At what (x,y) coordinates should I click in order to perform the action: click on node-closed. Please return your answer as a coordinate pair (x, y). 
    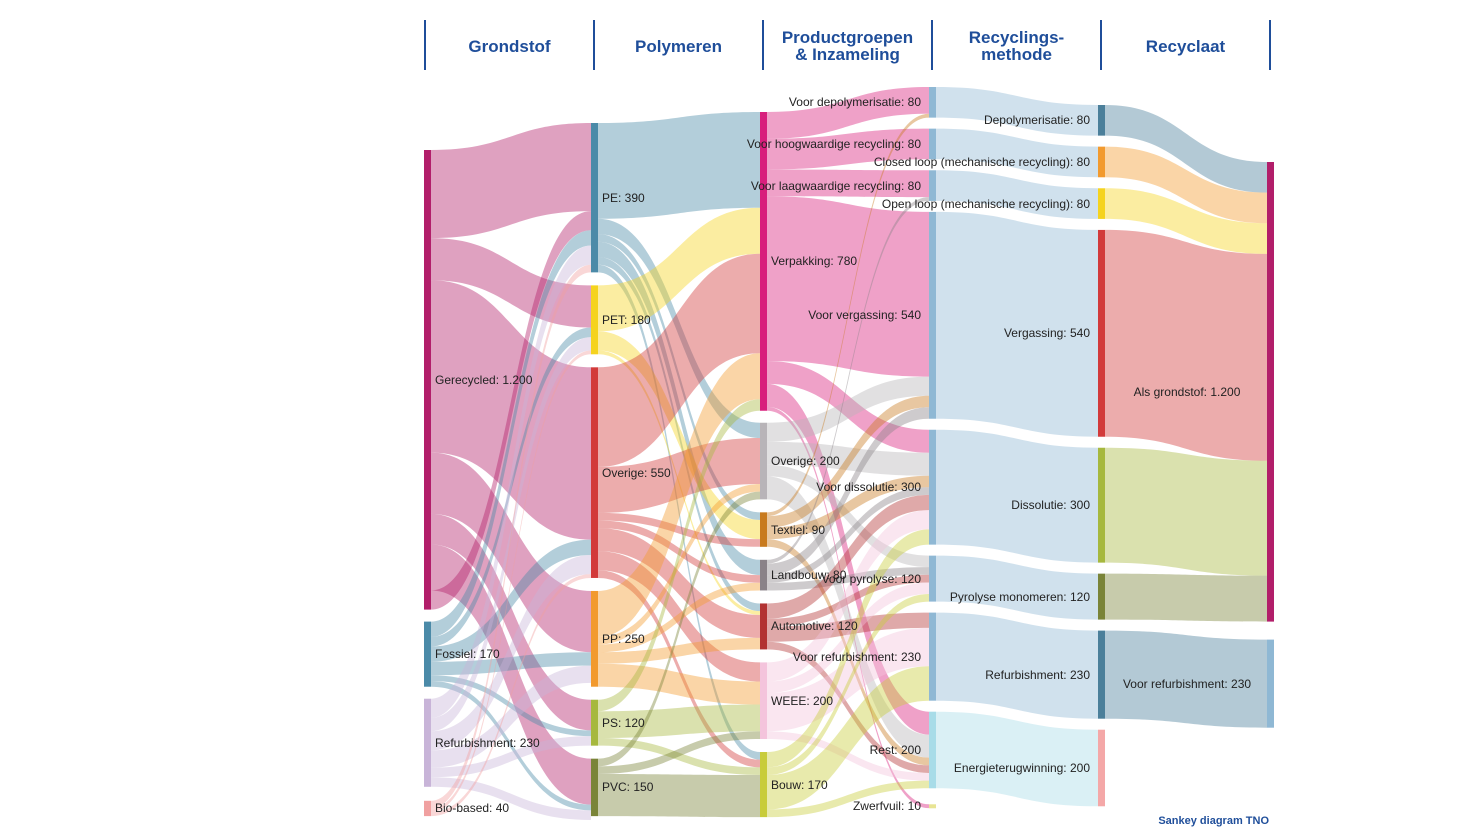
    Looking at the image, I should click on (1101, 162).